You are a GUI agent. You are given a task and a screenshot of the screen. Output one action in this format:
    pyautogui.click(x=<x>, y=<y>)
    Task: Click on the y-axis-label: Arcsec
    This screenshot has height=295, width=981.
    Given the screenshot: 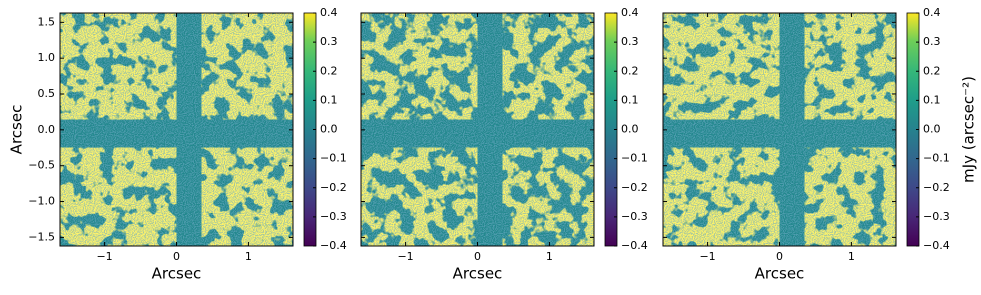 What is the action you would take?
    pyautogui.click(x=17, y=130)
    